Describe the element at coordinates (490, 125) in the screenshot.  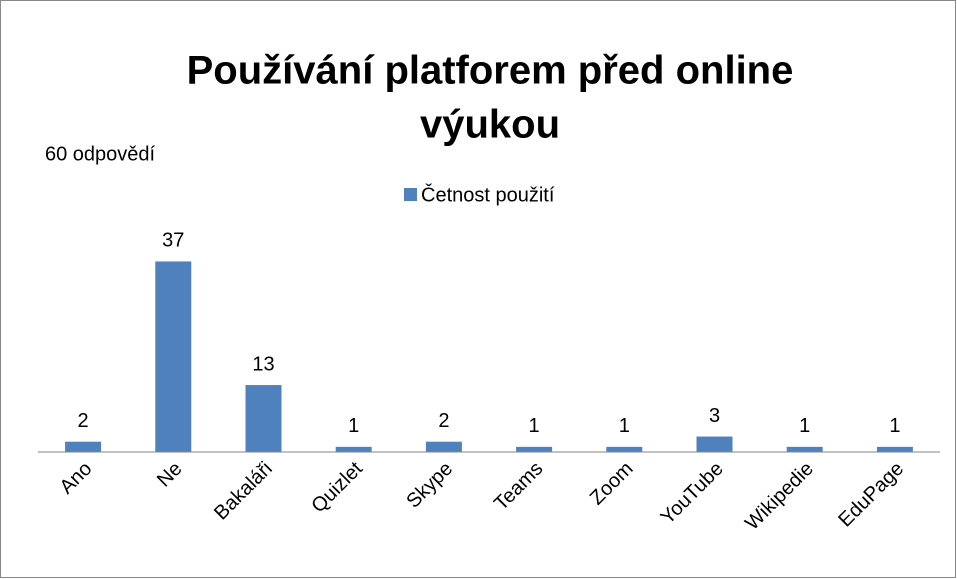
I see `chart-title: výukou` at that location.